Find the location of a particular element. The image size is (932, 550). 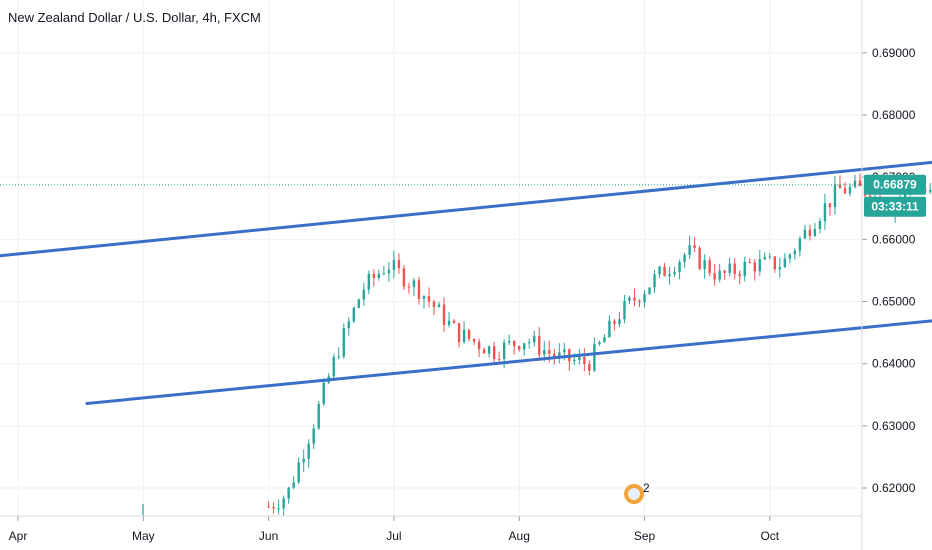

y-tick-label: 0.66000 is located at coordinates (894, 239).